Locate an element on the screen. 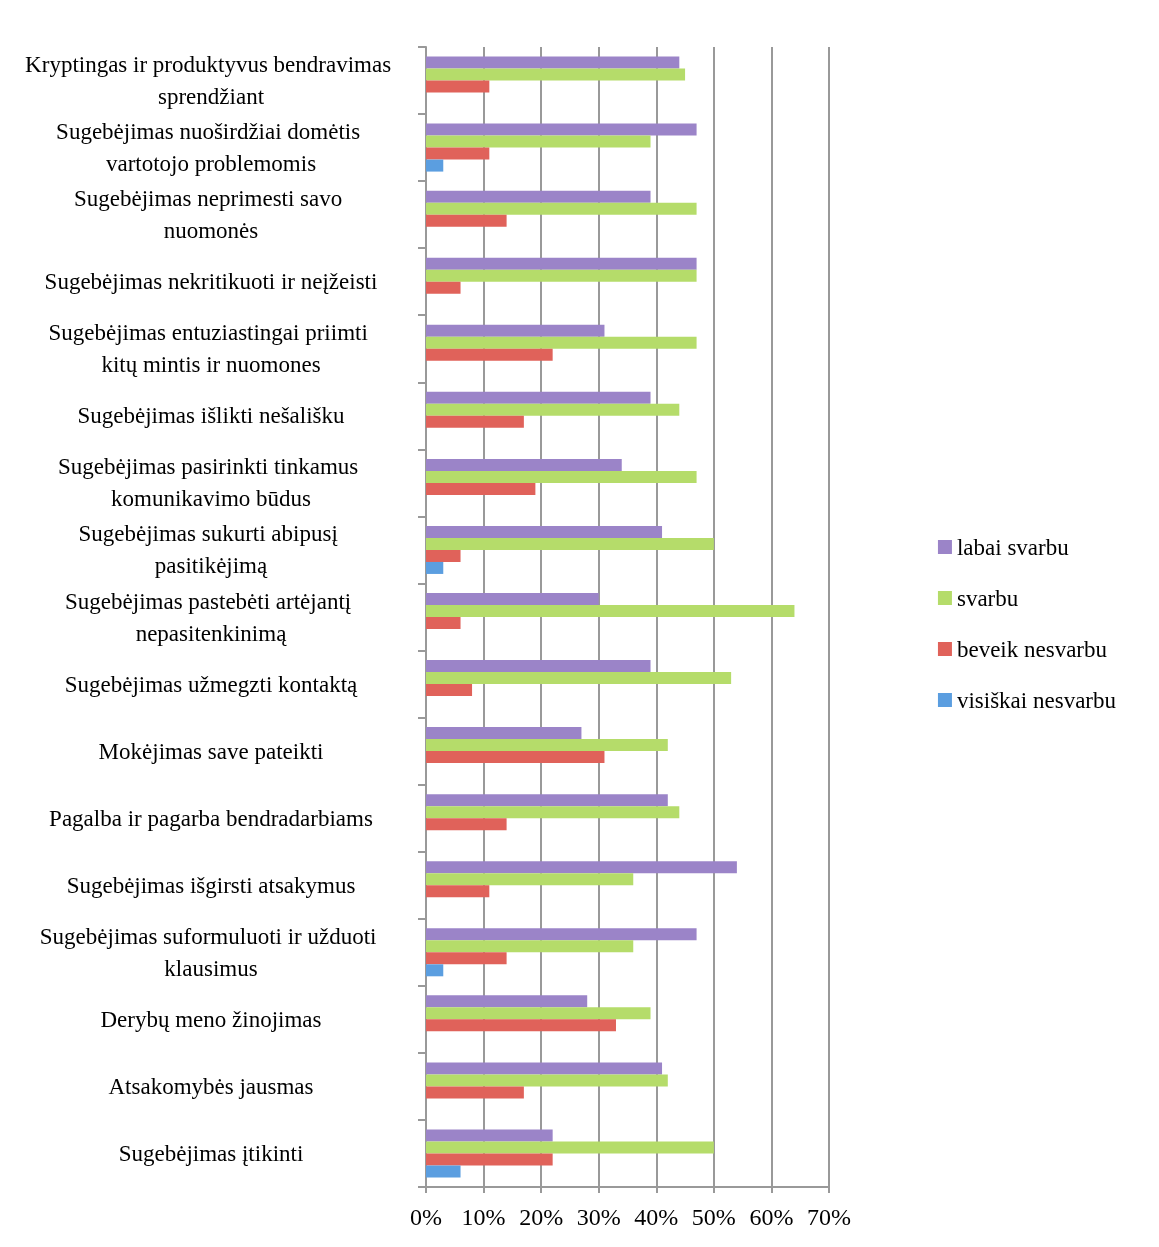  legend-label: svarbu is located at coordinates (987, 598).